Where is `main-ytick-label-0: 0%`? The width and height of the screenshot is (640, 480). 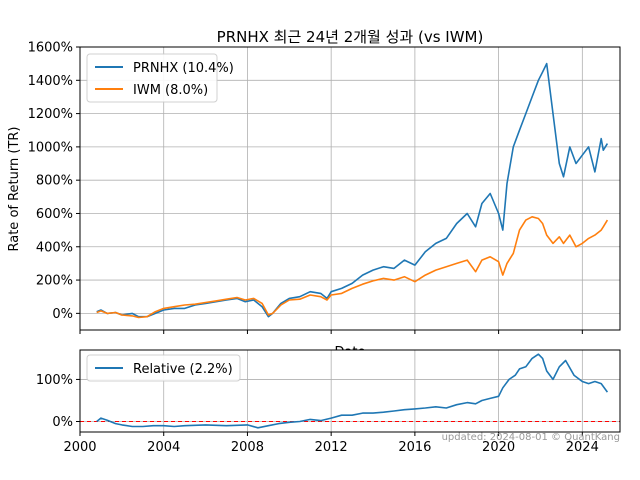
main-ytick-label-0: 0% is located at coordinates (62, 314).